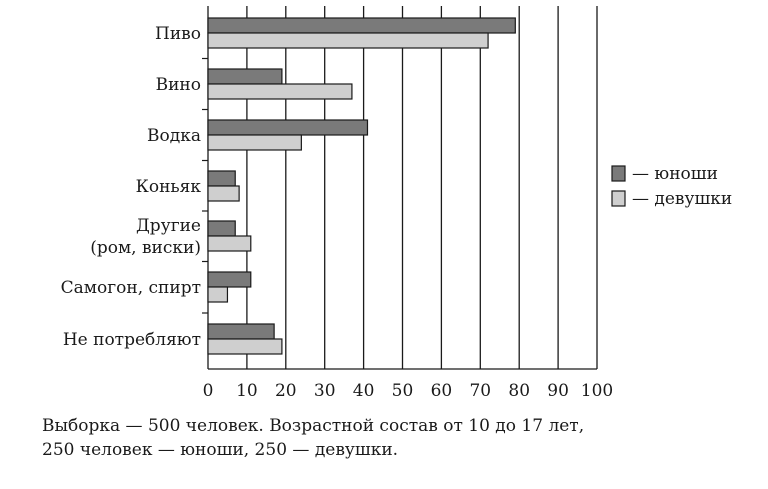 The height and width of the screenshot is (489, 768). Describe the element at coordinates (247, 391) in the screenshot. I see `x-tick-label: 10` at that location.